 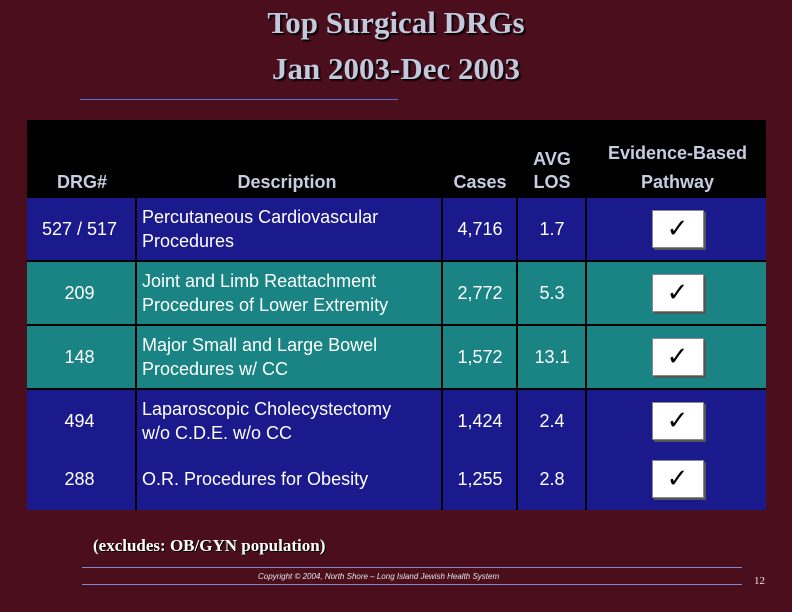 I want to click on header-los: LOS, so click(x=552, y=182).